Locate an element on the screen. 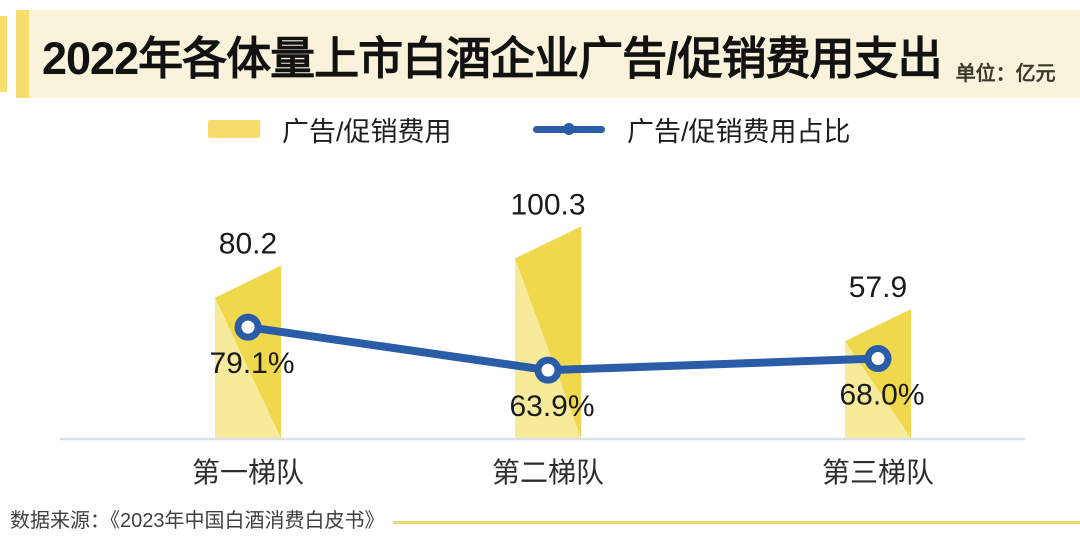 This screenshot has width=1080, height=538. header-accent-bar is located at coordinates (22, 54).